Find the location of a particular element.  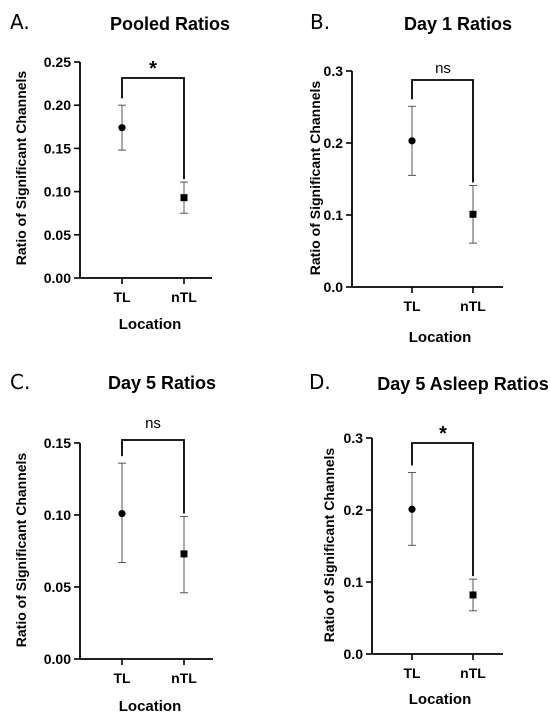

chart-title: Day 5 Ratios is located at coordinates (162, 383).